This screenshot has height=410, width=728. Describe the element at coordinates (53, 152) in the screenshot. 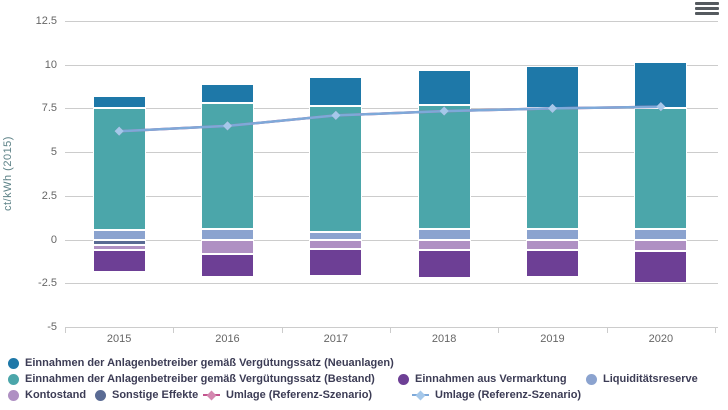

I see `y-axis-tick-label: 5` at that location.